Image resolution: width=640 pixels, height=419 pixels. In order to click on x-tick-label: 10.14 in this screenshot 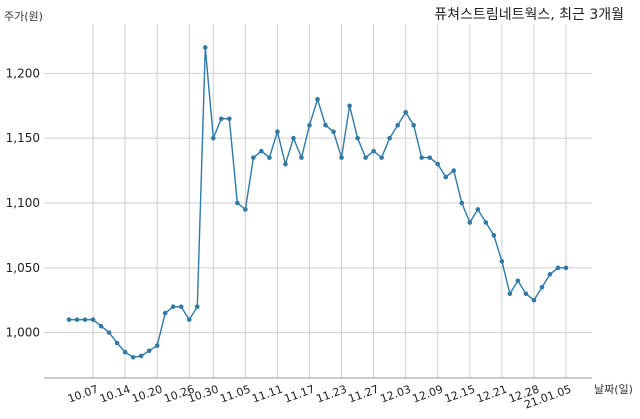, I will do `click(115, 394)`.